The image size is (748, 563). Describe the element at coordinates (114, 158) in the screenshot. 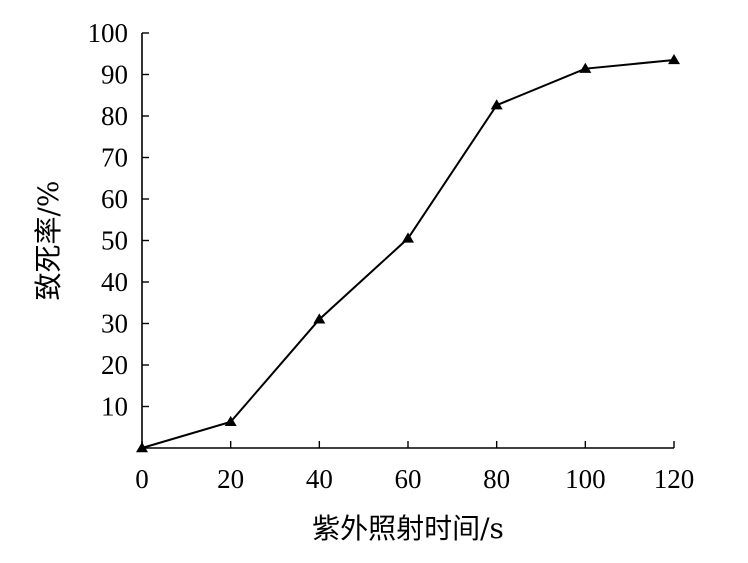

I see `y-tick-label: 70` at that location.